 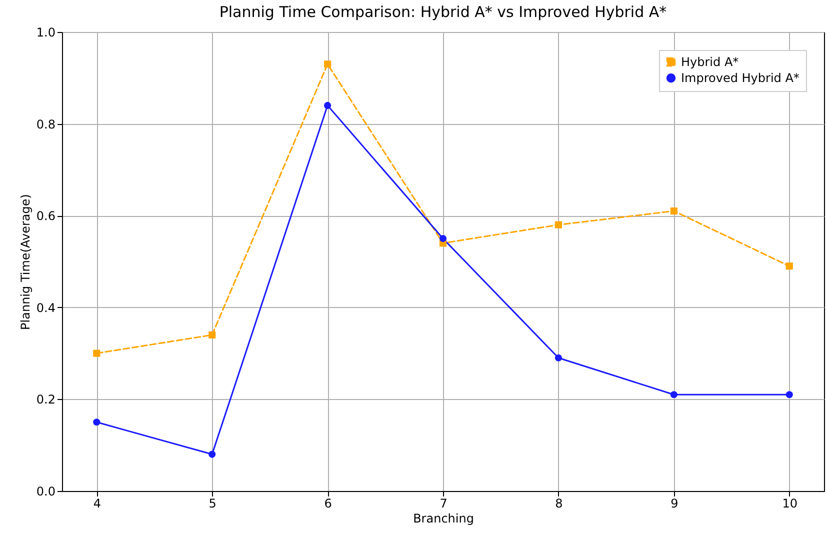 What do you see at coordinates (46, 33) in the screenshot?
I see `y-tick-label: 1.0` at bounding box center [46, 33].